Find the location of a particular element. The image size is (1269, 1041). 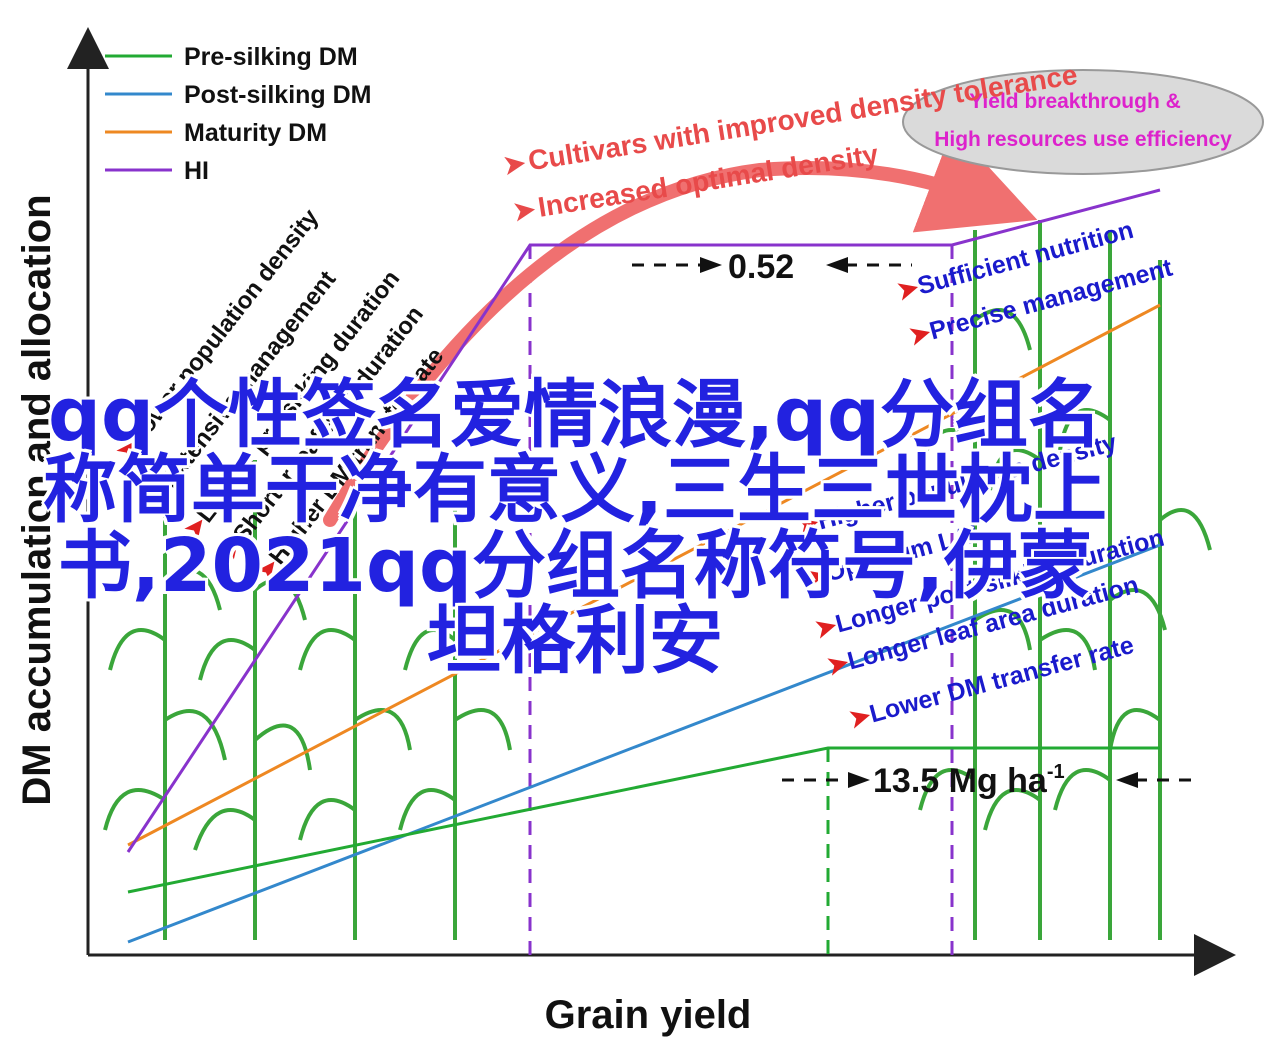

legend-hi: HI is located at coordinates (196, 171).